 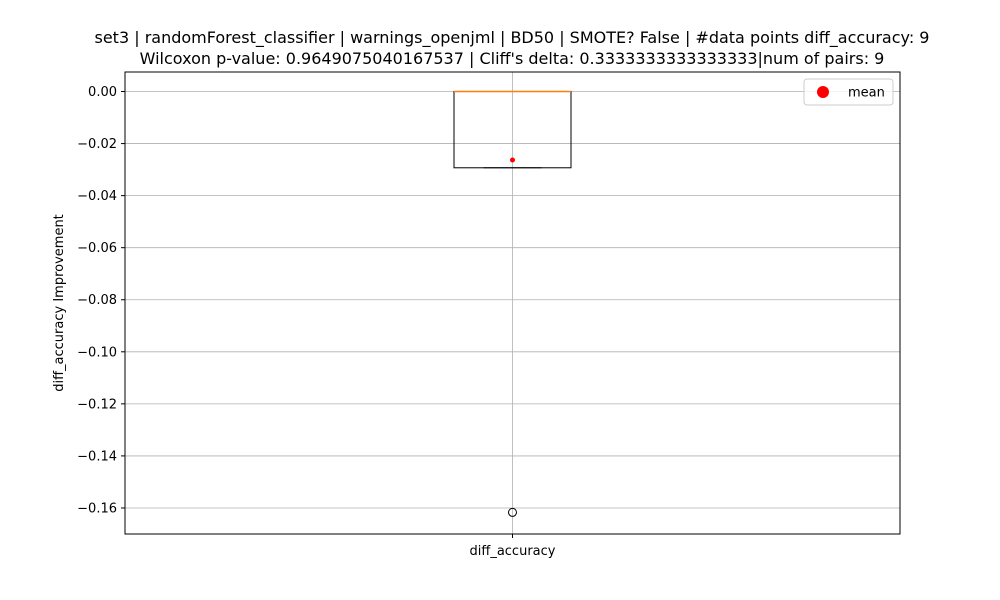 What do you see at coordinates (97, 196) in the screenshot?
I see `y-tick-label: −0.04` at bounding box center [97, 196].